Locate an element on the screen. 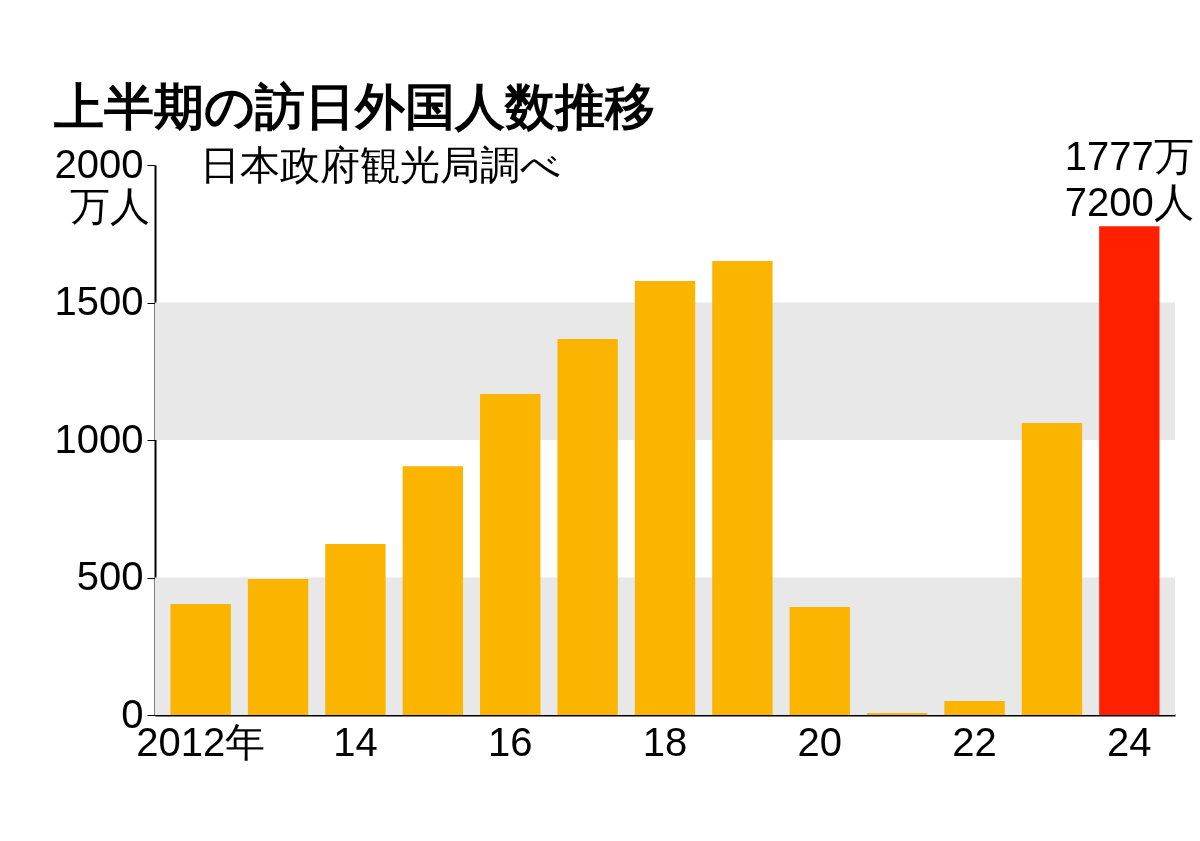 This screenshot has width=1200, height=841. y-tick-label: 2000 is located at coordinates (99, 163).